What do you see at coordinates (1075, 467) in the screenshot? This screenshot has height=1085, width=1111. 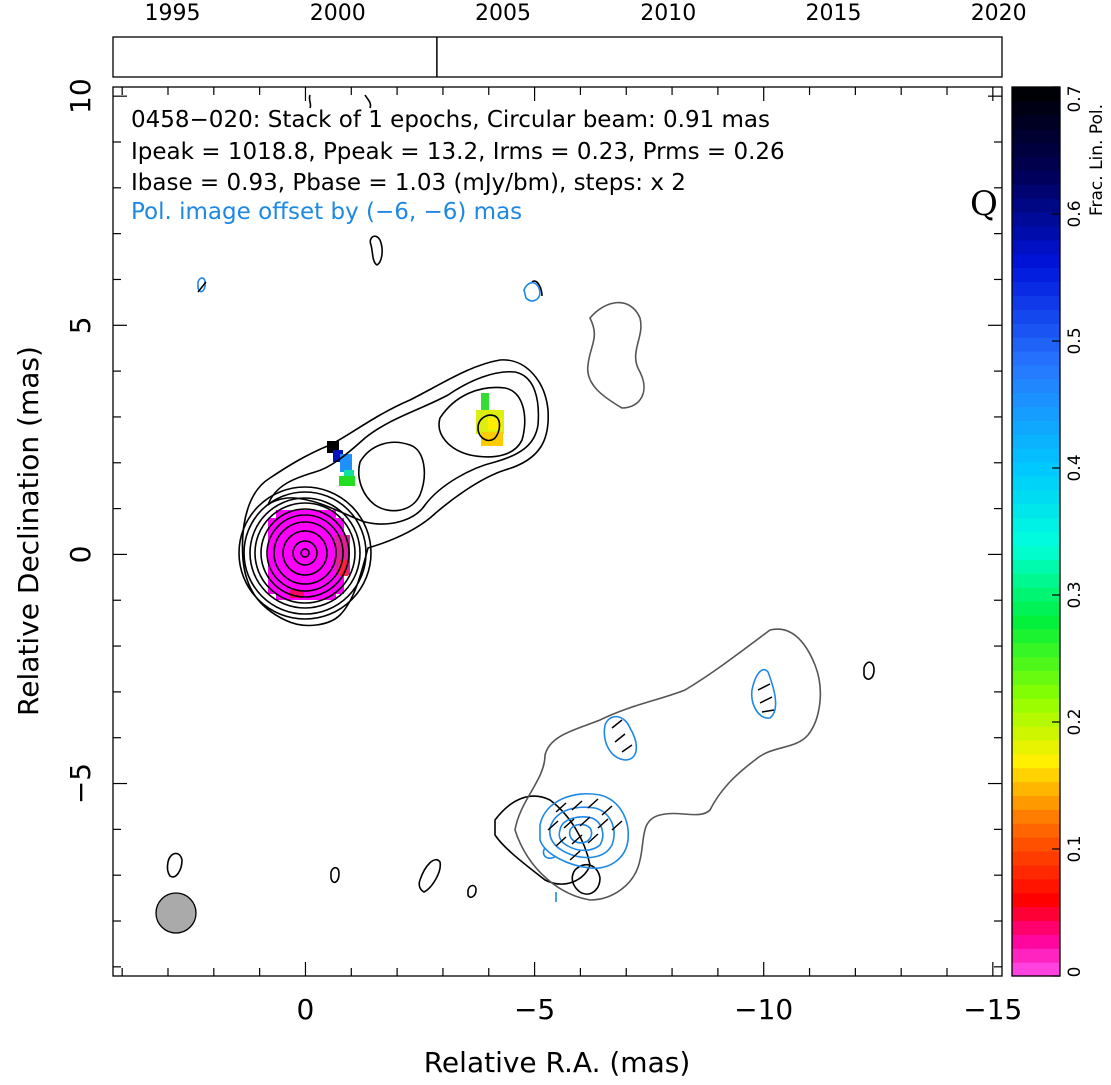 I see `colorbar-tick-label: 0.4` at bounding box center [1075, 467].